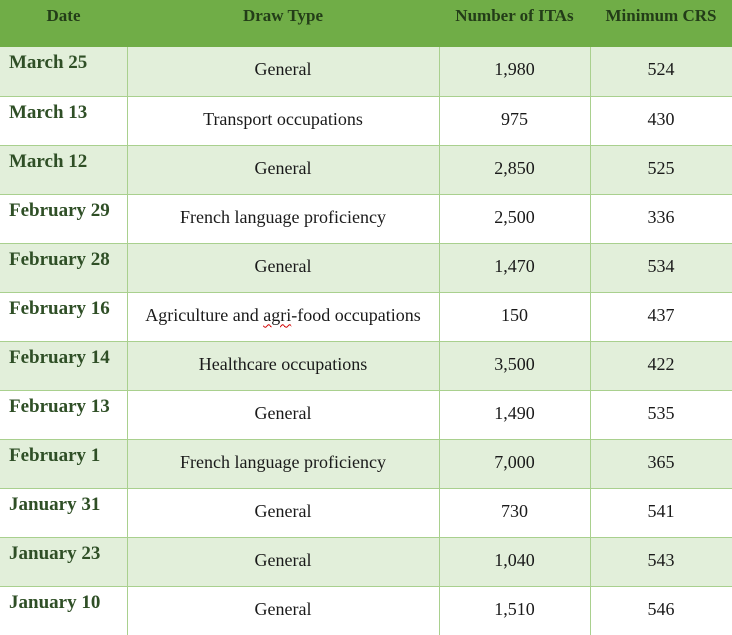  Describe the element at coordinates (63, 414) in the screenshot. I see `date-cell: February 13` at that location.